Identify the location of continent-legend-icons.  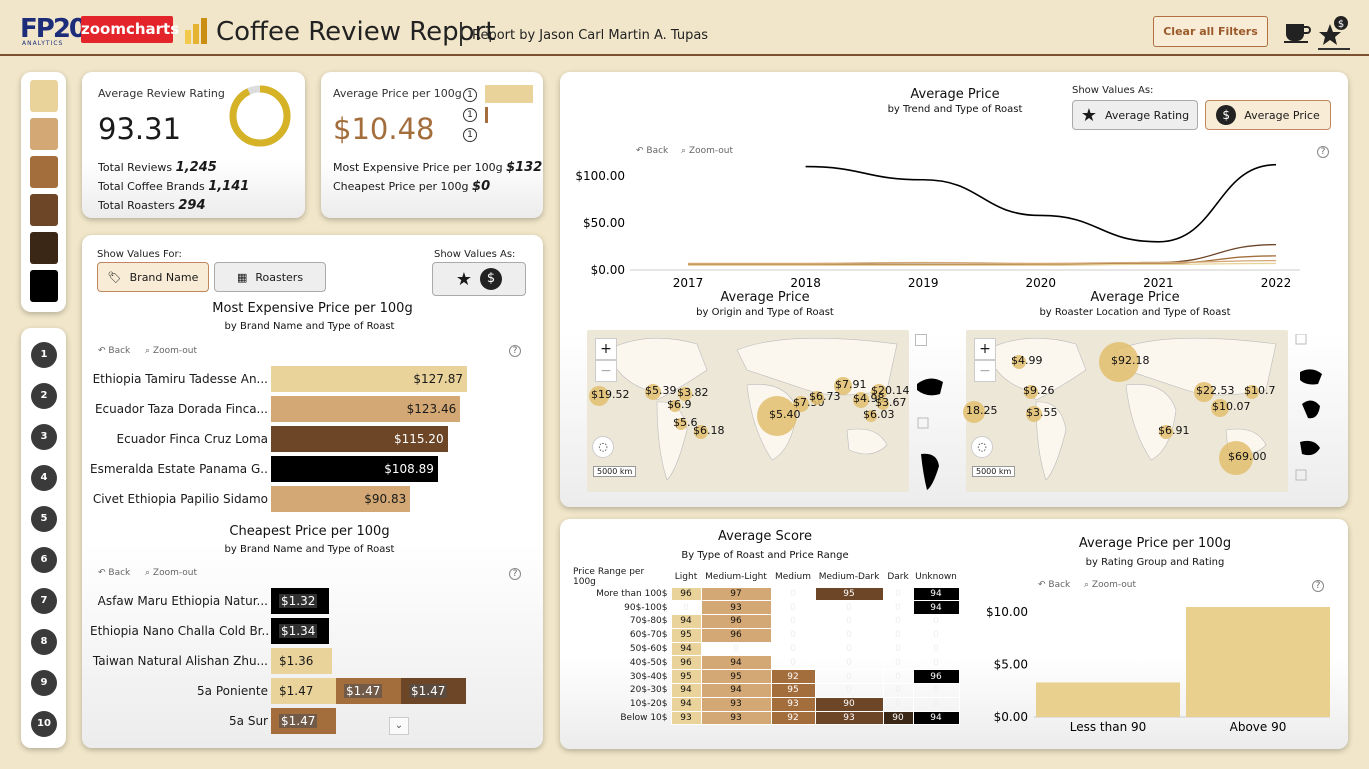
(1309, 409).